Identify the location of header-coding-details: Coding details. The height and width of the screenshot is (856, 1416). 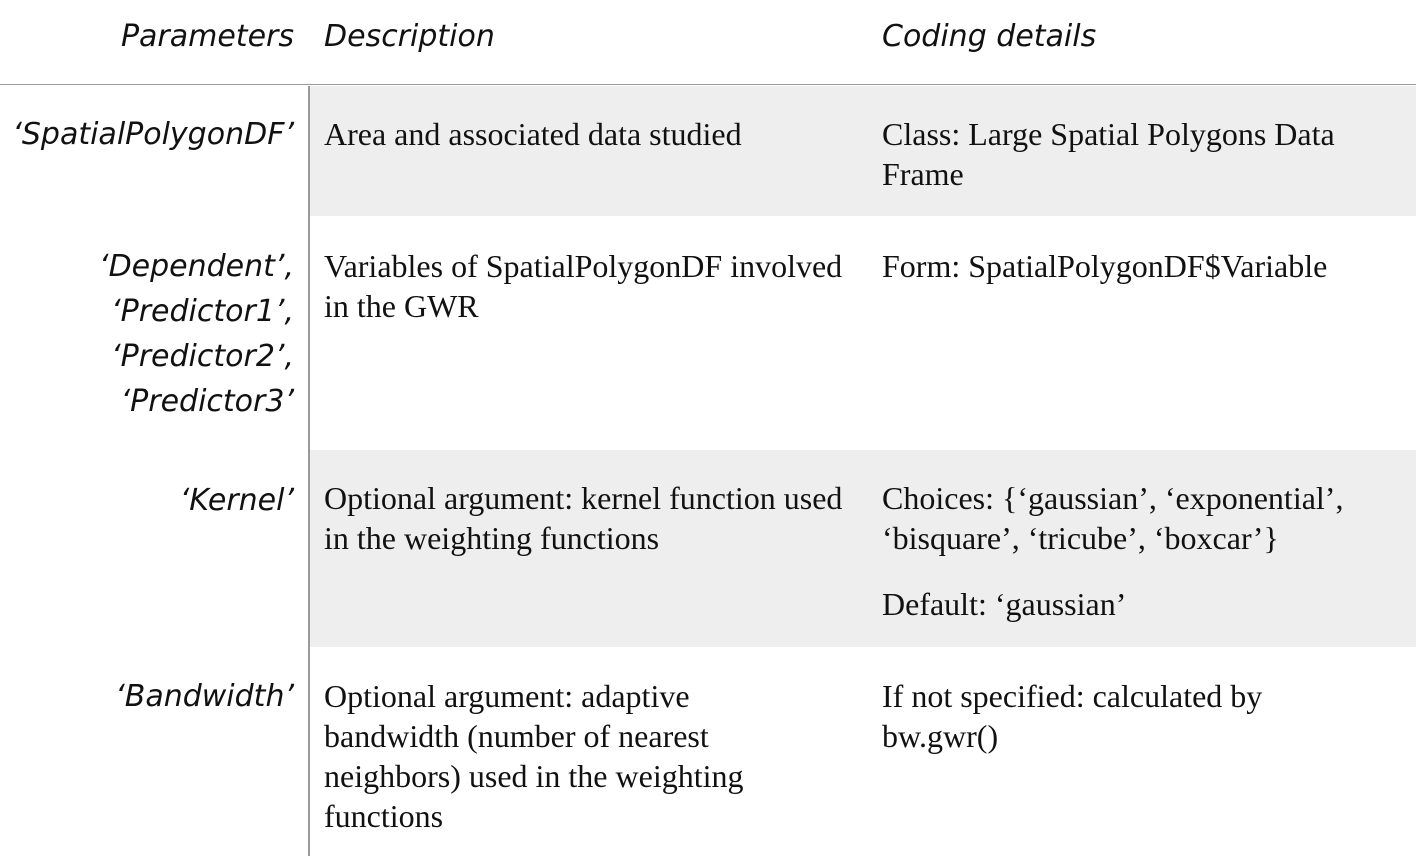
(989, 36).